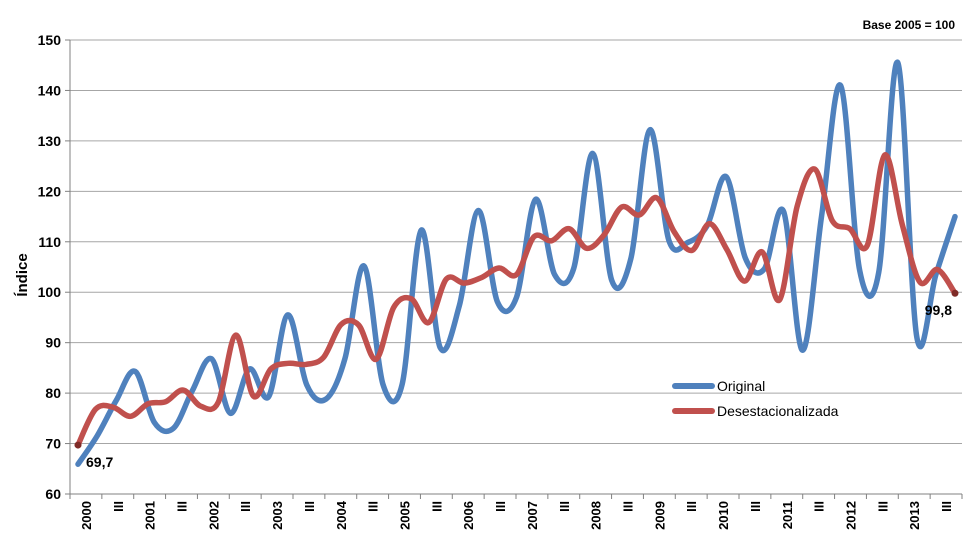 This screenshot has height=554, width=976. What do you see at coordinates (938, 310) in the screenshot?
I see `data-label: 99,8` at bounding box center [938, 310].